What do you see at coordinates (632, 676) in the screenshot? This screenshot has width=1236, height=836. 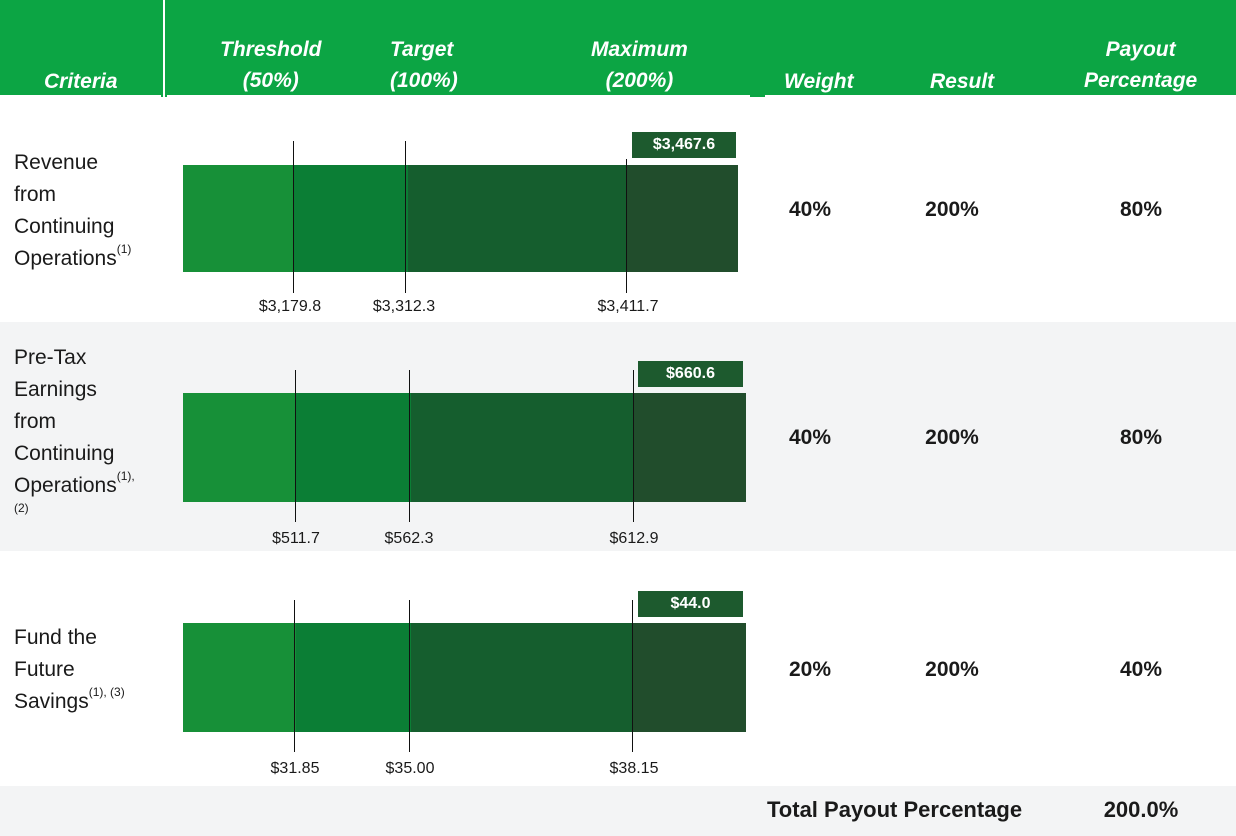 I see `maximum-line-savings` at bounding box center [632, 676].